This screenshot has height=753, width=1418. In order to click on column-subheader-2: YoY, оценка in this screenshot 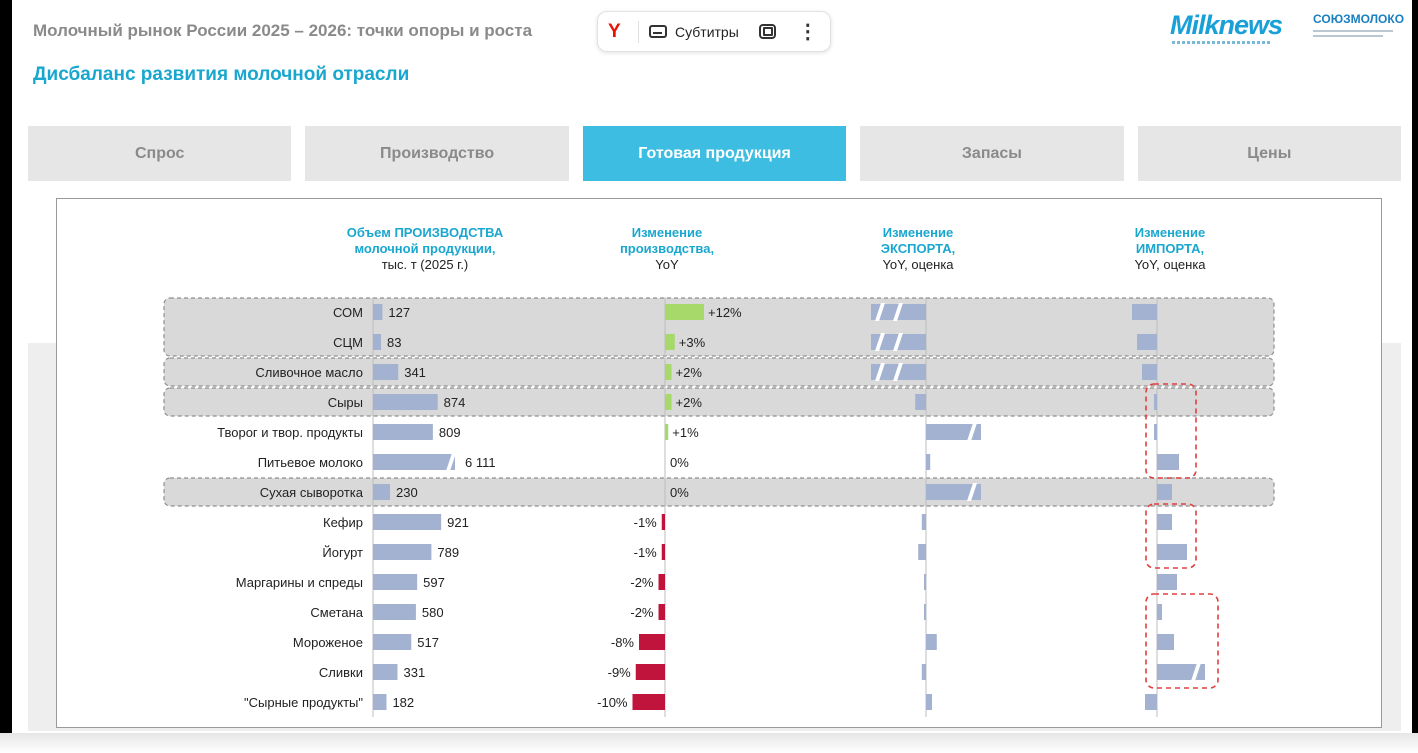, I will do `click(918, 264)`.